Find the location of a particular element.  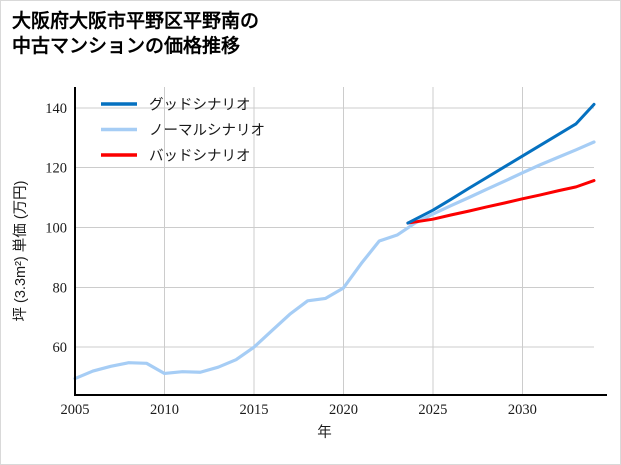

x-tick-label: 2010 is located at coordinates (164, 410).